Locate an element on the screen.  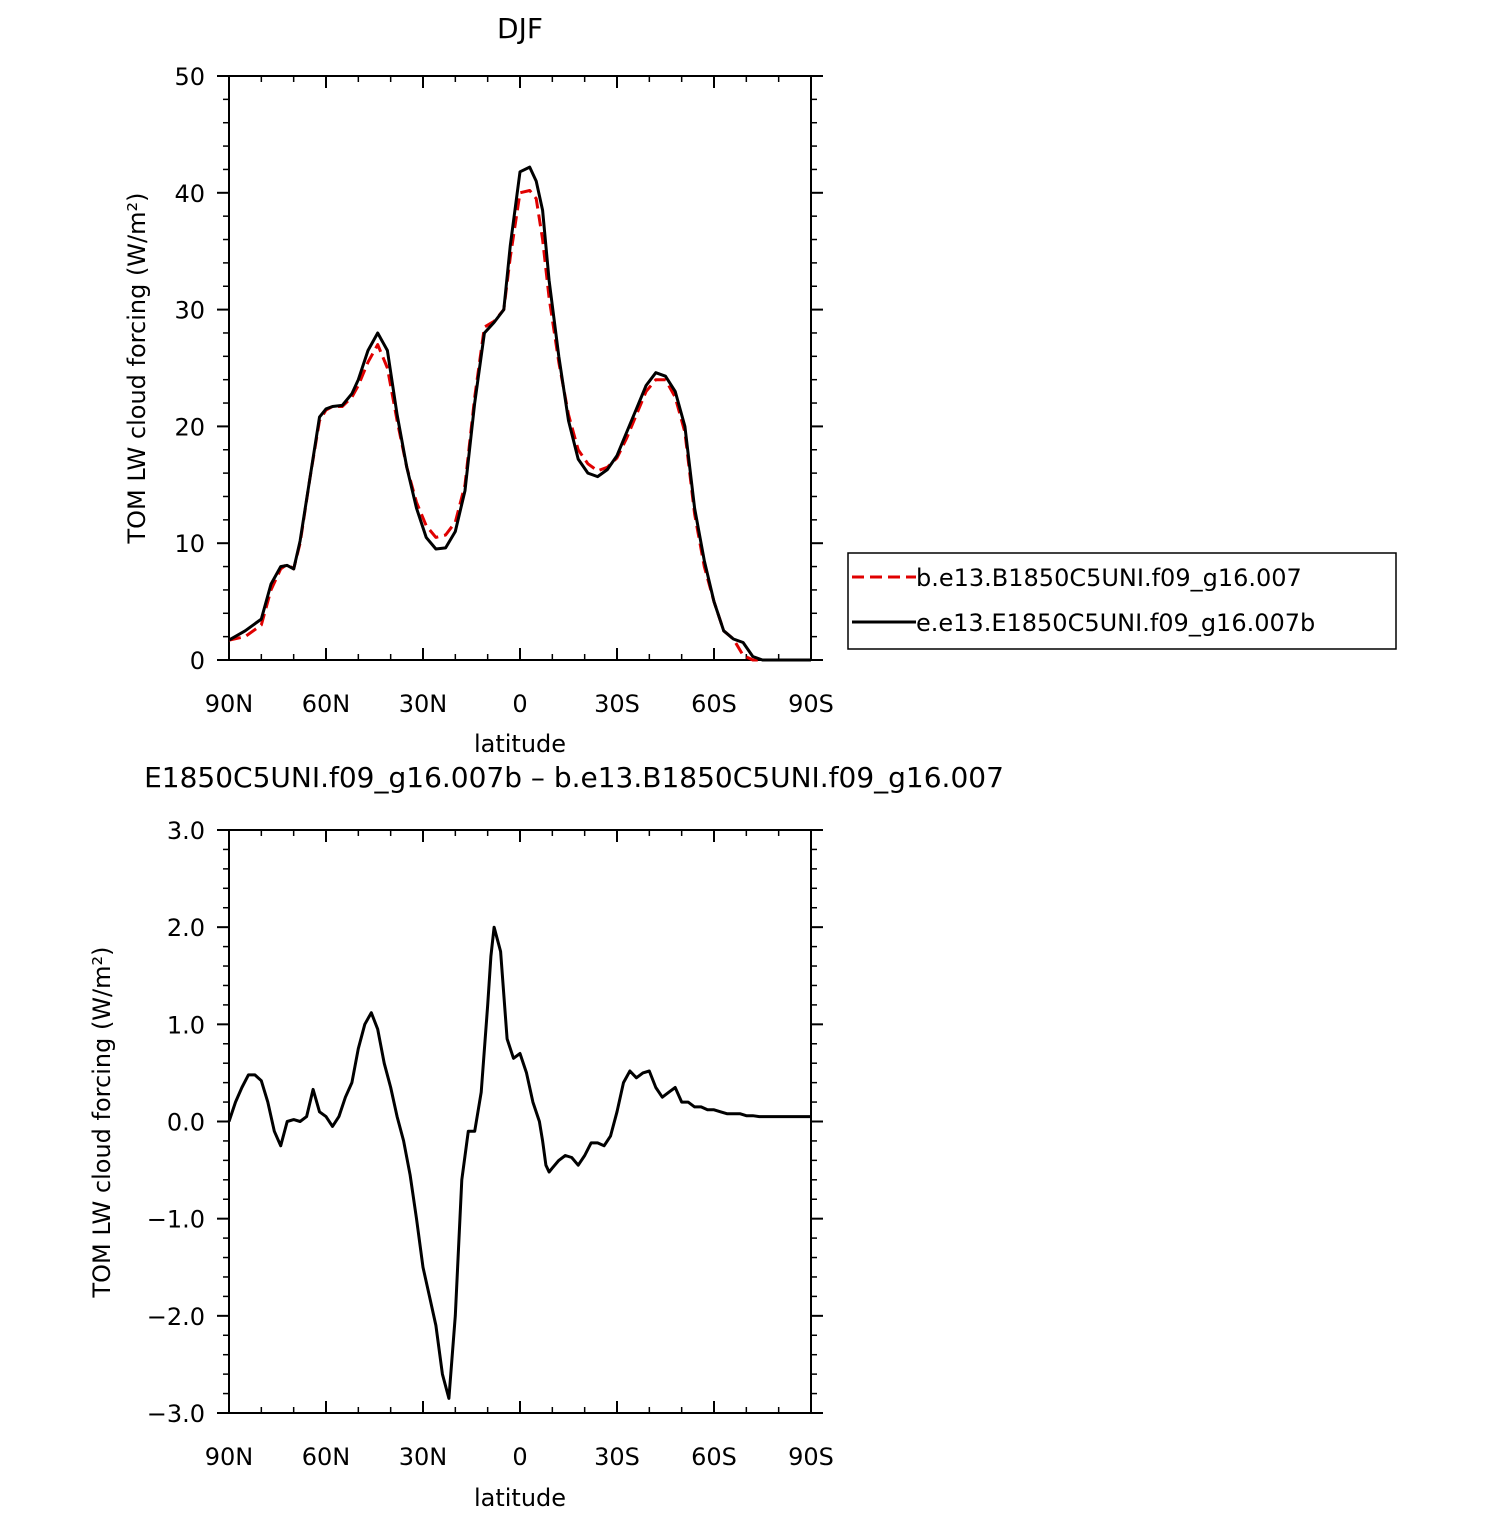
top-series-lines is located at coordinates (519, 413).